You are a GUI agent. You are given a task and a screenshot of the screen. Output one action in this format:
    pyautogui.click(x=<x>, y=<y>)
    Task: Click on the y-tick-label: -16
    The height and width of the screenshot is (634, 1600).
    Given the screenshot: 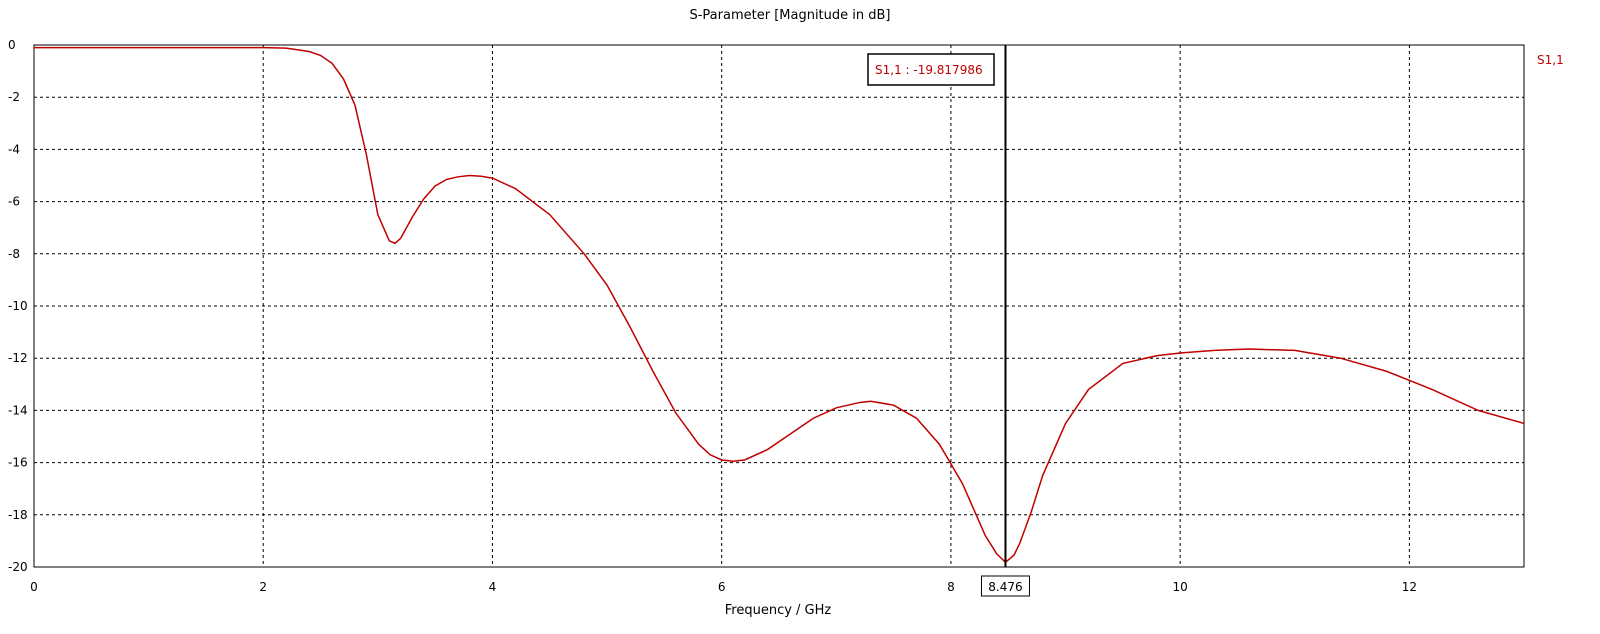 What is the action you would take?
    pyautogui.click(x=18, y=463)
    